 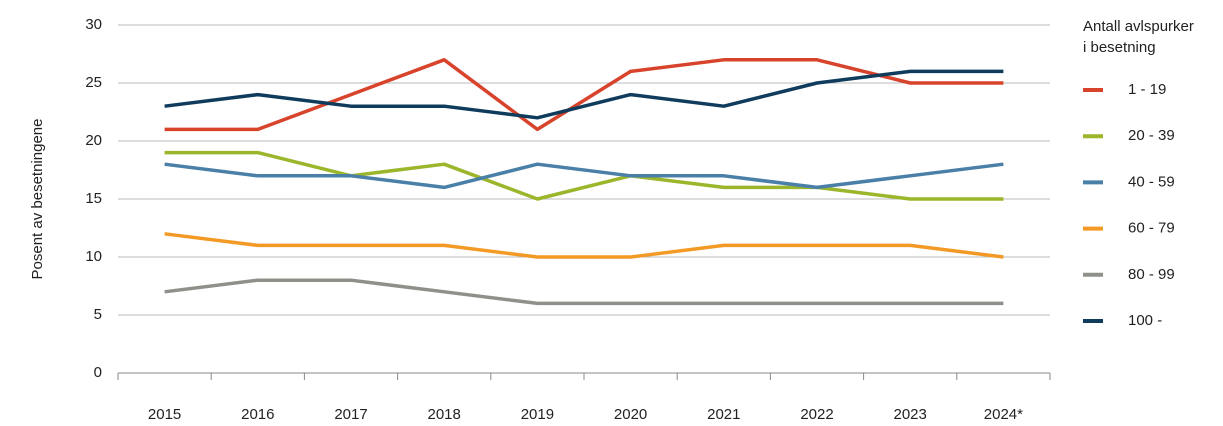 What do you see at coordinates (1151, 135) in the screenshot?
I see `legend-label: 20 - 39` at bounding box center [1151, 135].